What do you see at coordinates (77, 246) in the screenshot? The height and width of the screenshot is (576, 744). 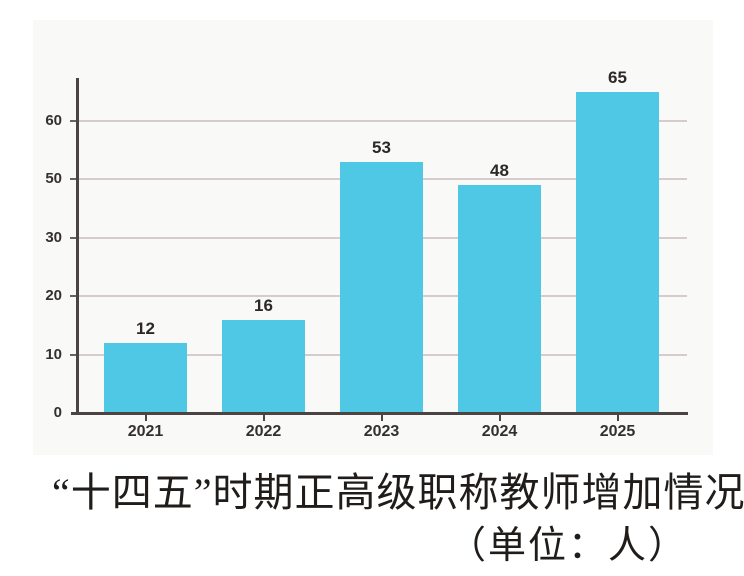 I see `y-axis-line` at bounding box center [77, 246].